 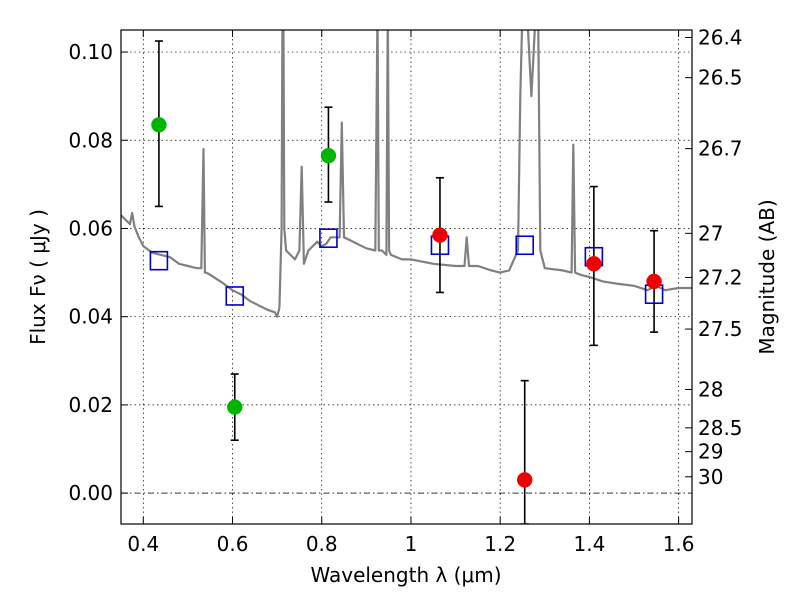 What do you see at coordinates (710, 477) in the screenshot?
I see `right-tick-label: 30` at bounding box center [710, 477].